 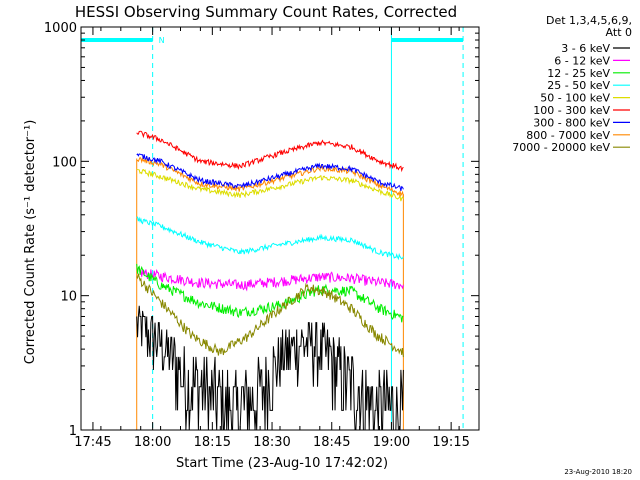 I want to click on y-axis-label: Corrected Count Rate (s⁻¹ detector⁻¹), so click(x=30, y=242).